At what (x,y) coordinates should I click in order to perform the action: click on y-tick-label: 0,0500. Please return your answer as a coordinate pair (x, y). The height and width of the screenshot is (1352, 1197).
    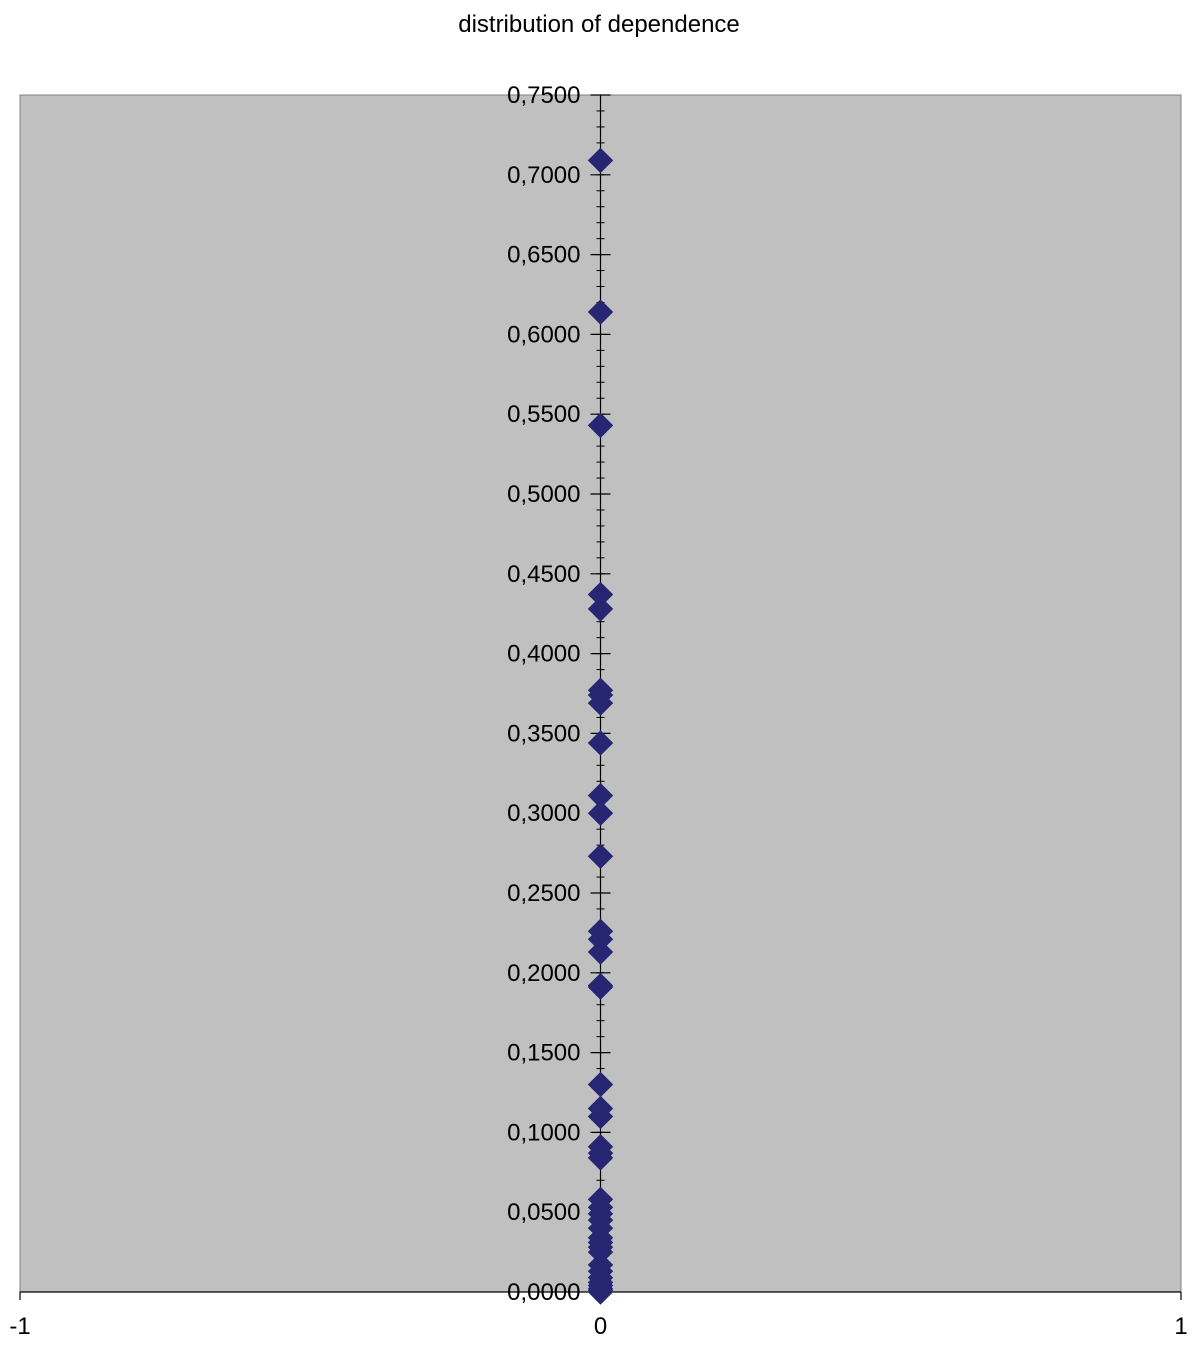
    Looking at the image, I should click on (543, 1212).